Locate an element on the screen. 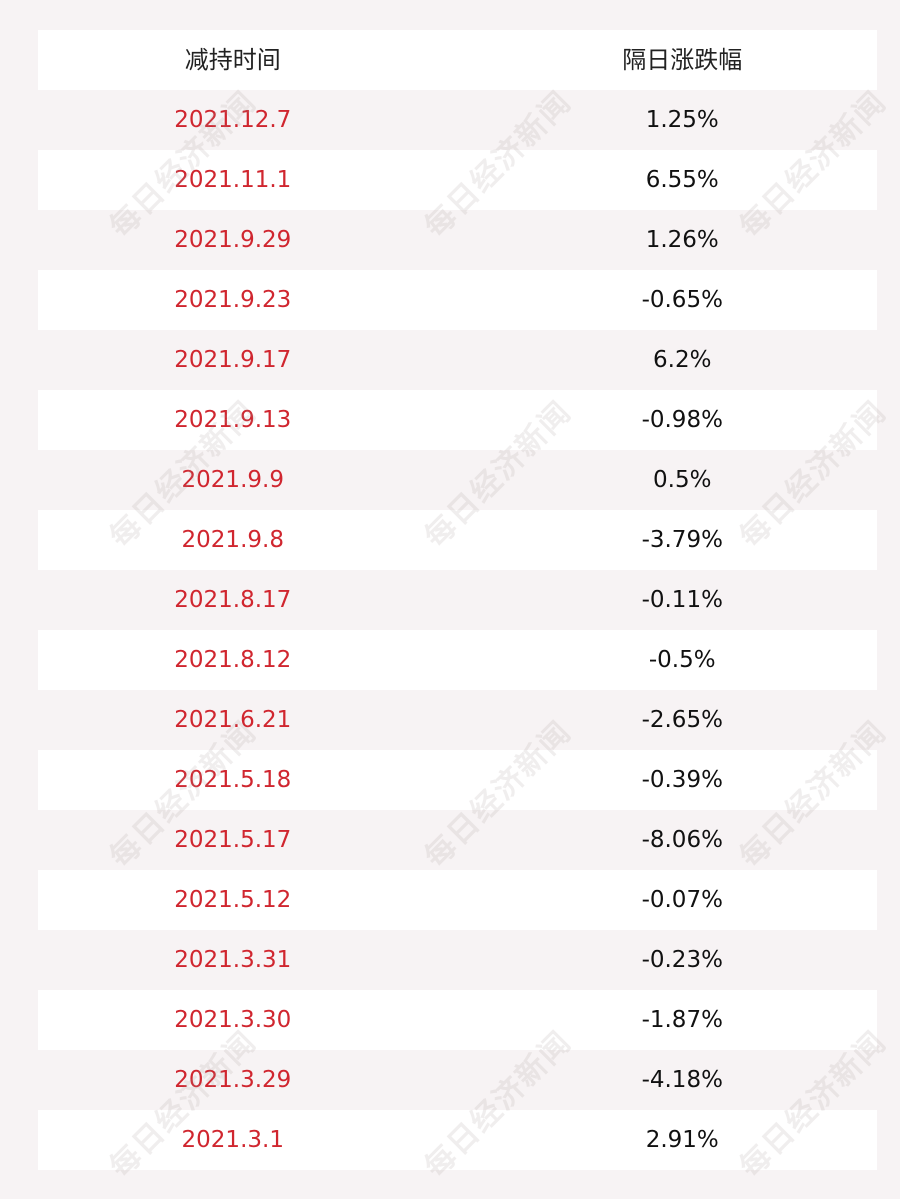  table-row: 2021.3.1 2.91% is located at coordinates (457, 1140).